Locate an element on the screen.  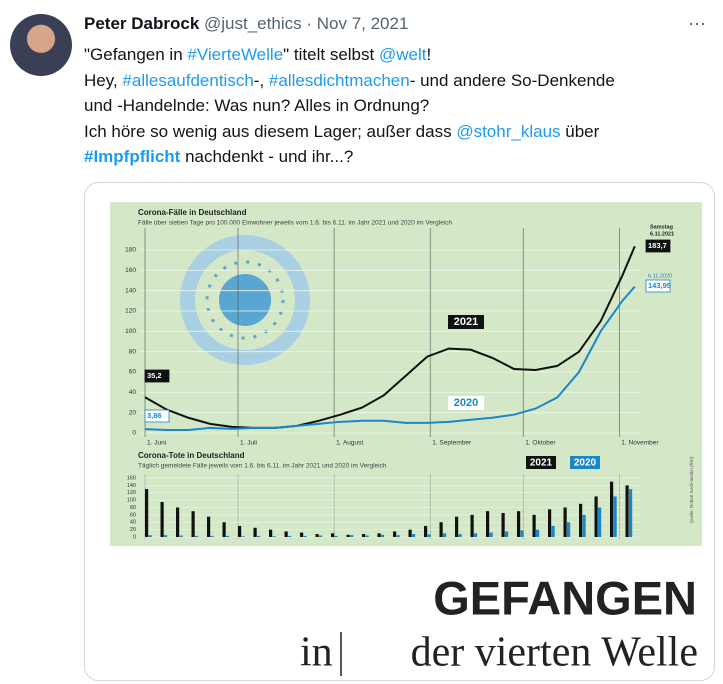
x-tick-label: 1. August is located at coordinates (349, 443).